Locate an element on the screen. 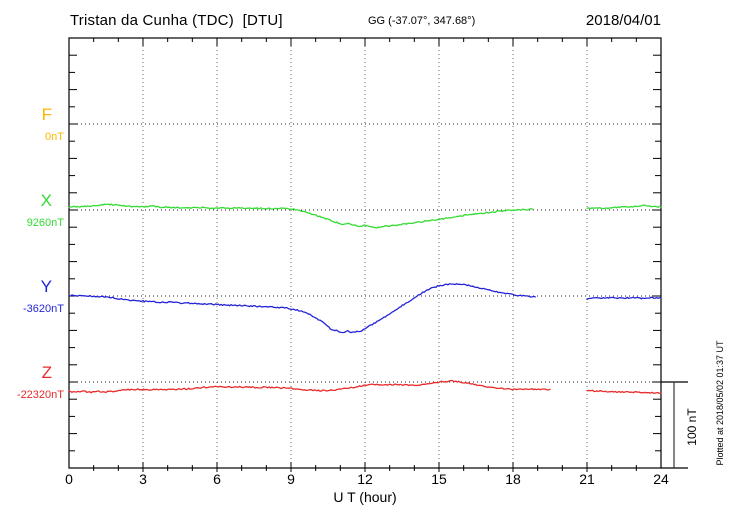 This screenshot has height=520, width=730. component-baseline-value-x: 9260nT is located at coordinates (45, 223).